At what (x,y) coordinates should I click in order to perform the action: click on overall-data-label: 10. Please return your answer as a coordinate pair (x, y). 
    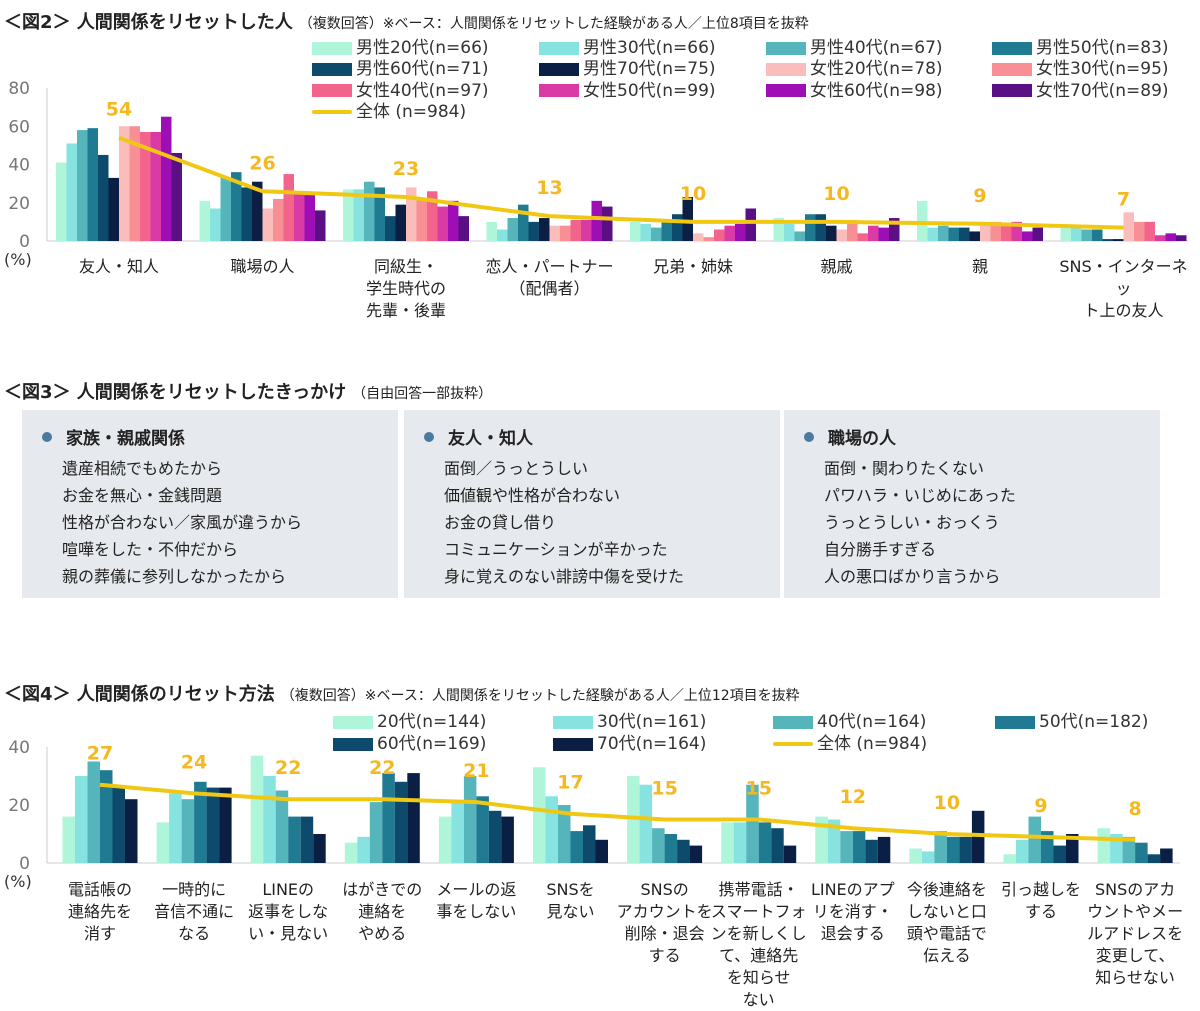
    Looking at the image, I should click on (693, 194).